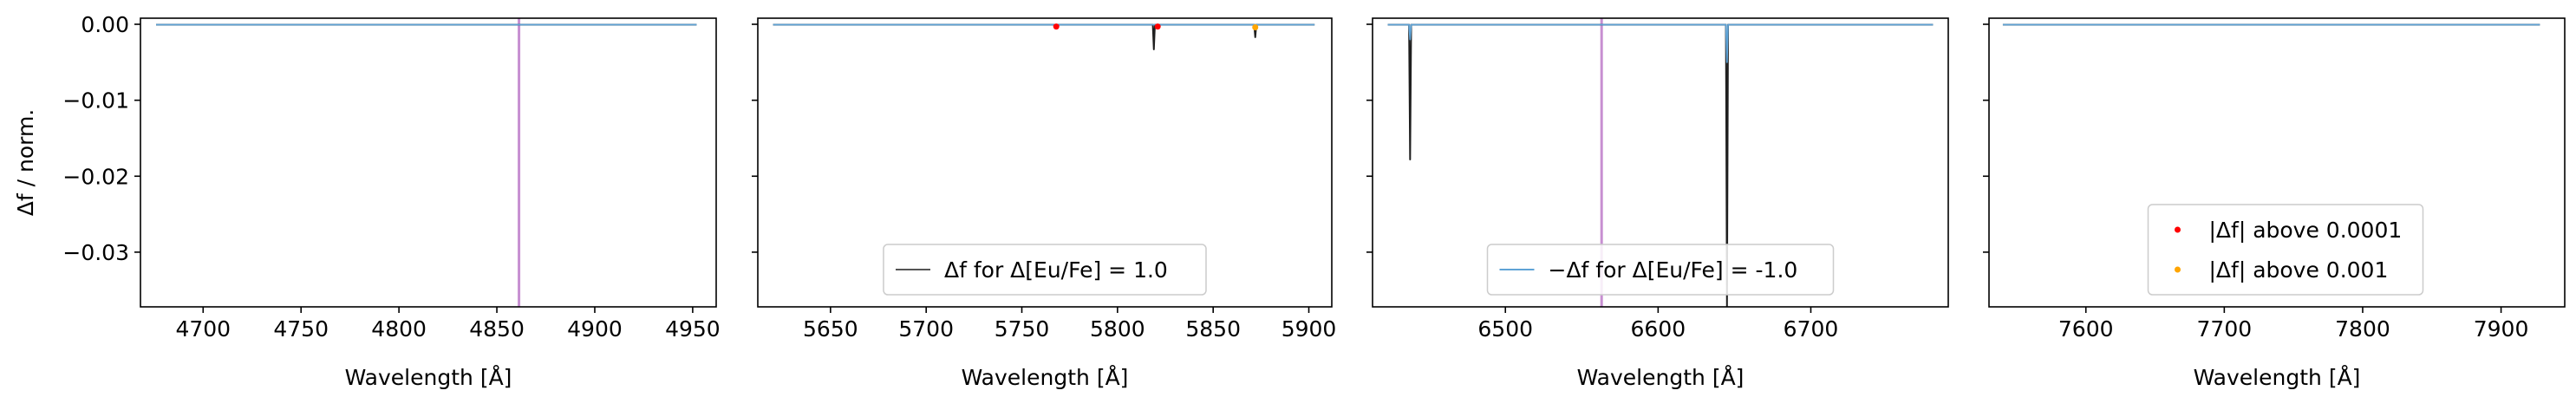  Describe the element at coordinates (1118, 329) in the screenshot. I see `x-tick-label: 5800` at that location.